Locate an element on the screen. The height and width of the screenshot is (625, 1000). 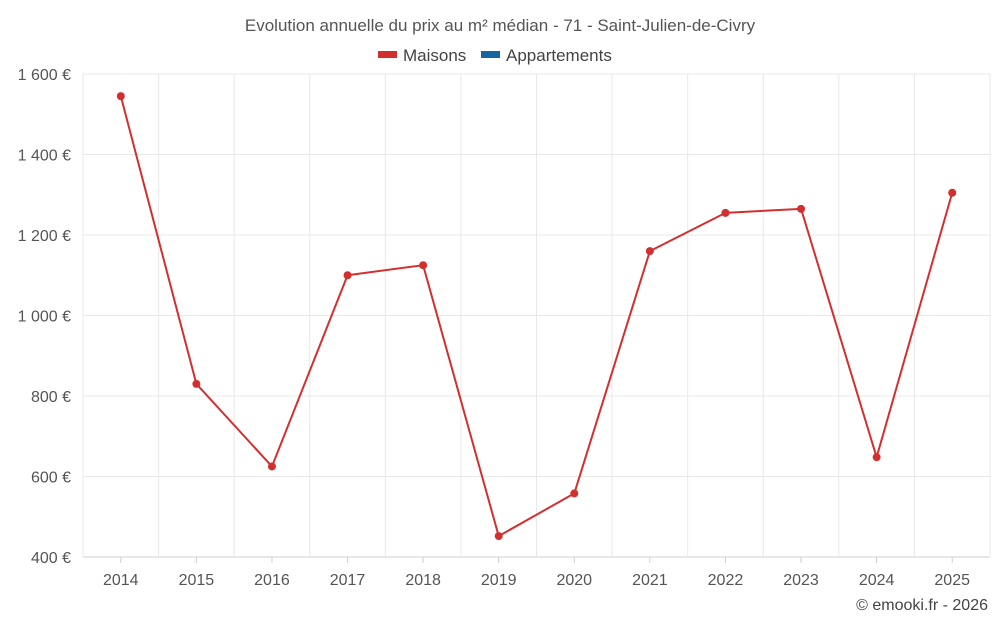
x-tick-label: 2016 is located at coordinates (272, 580).